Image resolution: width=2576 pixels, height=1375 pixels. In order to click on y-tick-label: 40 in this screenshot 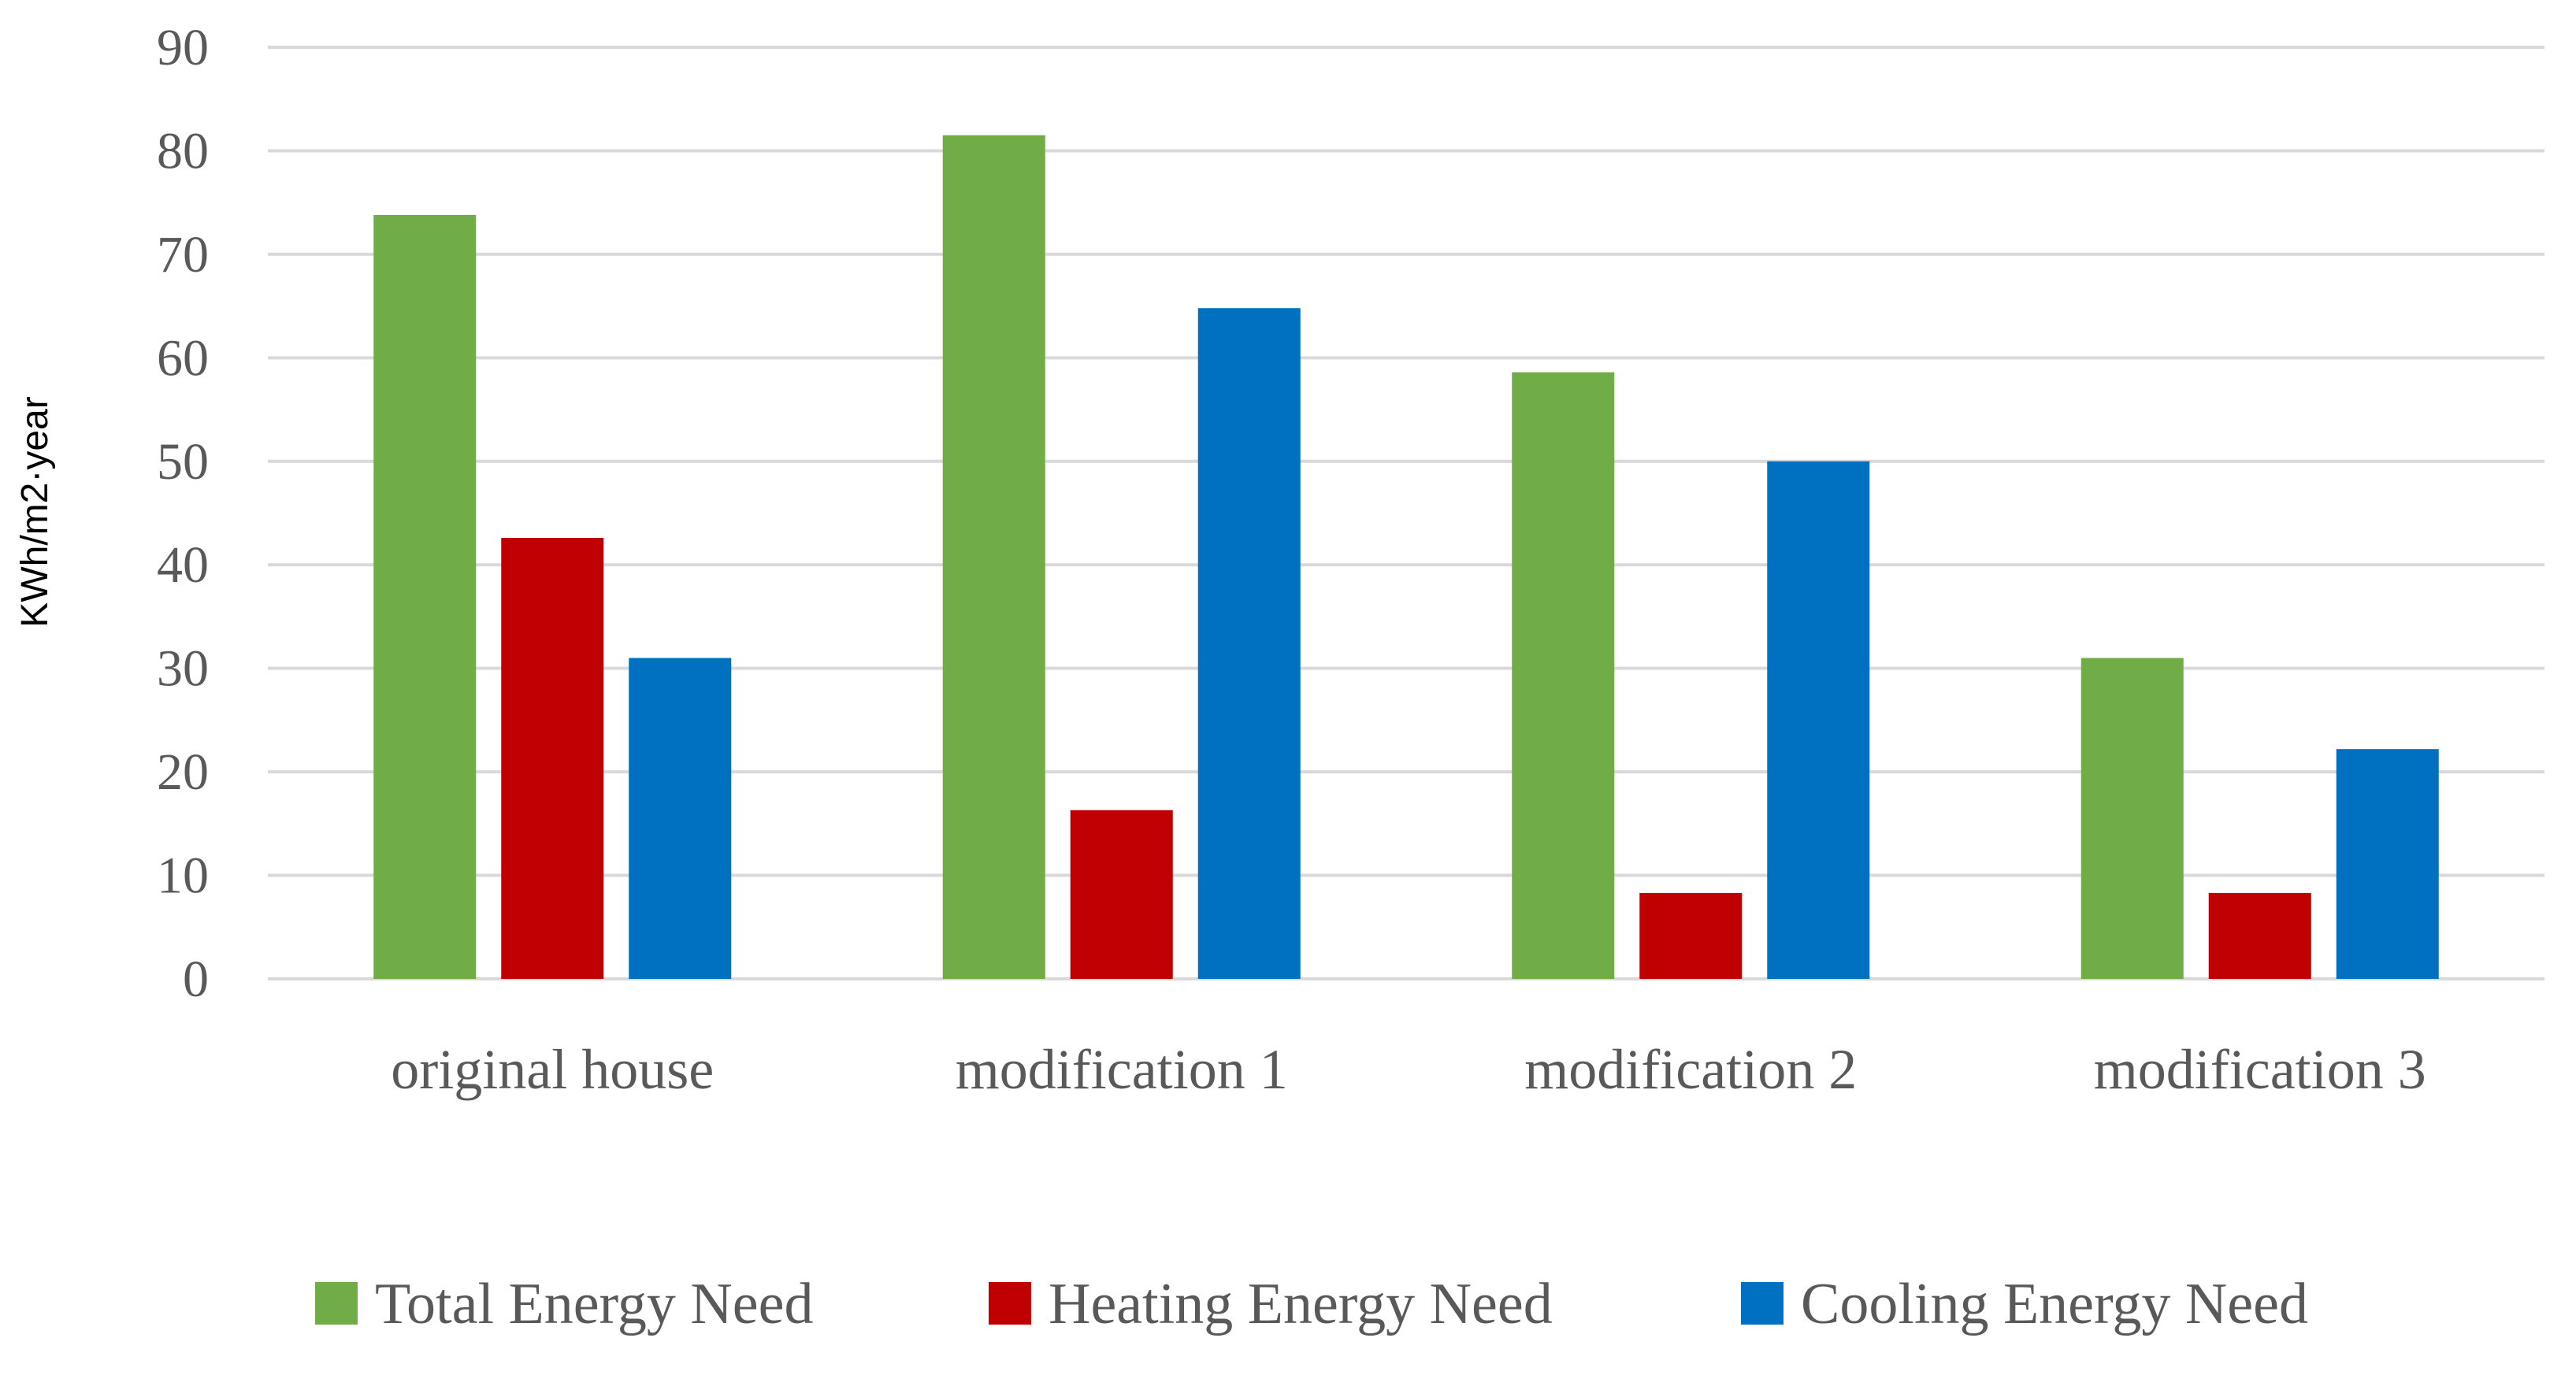, I will do `click(183, 565)`.